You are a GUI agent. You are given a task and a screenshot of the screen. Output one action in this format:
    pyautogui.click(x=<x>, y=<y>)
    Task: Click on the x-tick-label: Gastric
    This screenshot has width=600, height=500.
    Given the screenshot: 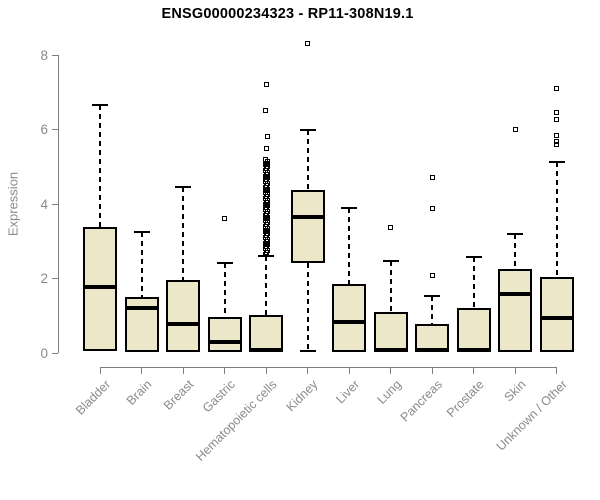 What is the action you would take?
    pyautogui.click(x=218, y=396)
    